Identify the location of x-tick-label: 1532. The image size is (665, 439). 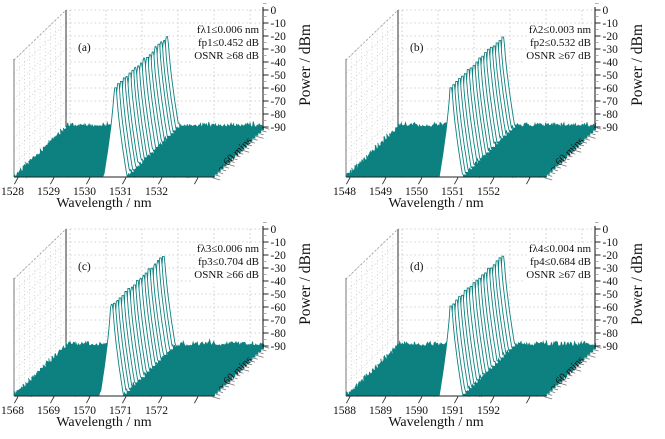
(156, 192).